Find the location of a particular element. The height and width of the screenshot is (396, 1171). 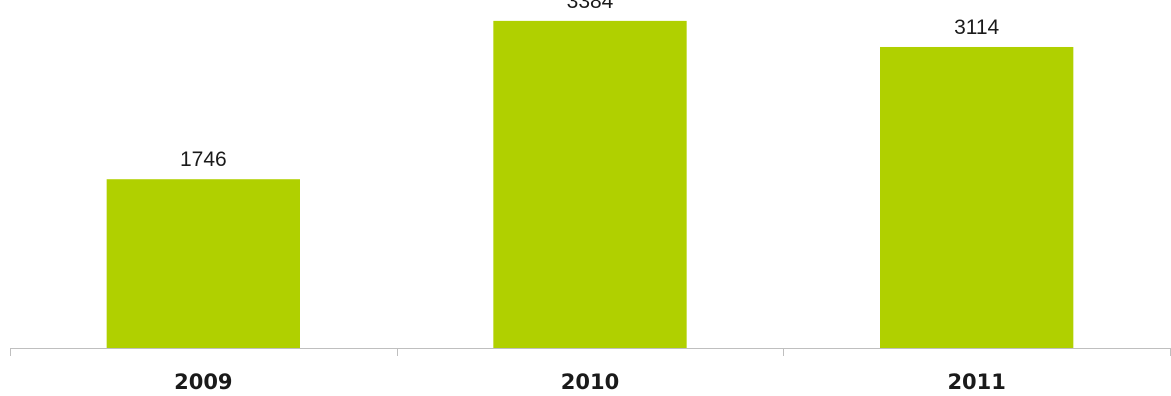

bar-2009 is located at coordinates (203, 263).